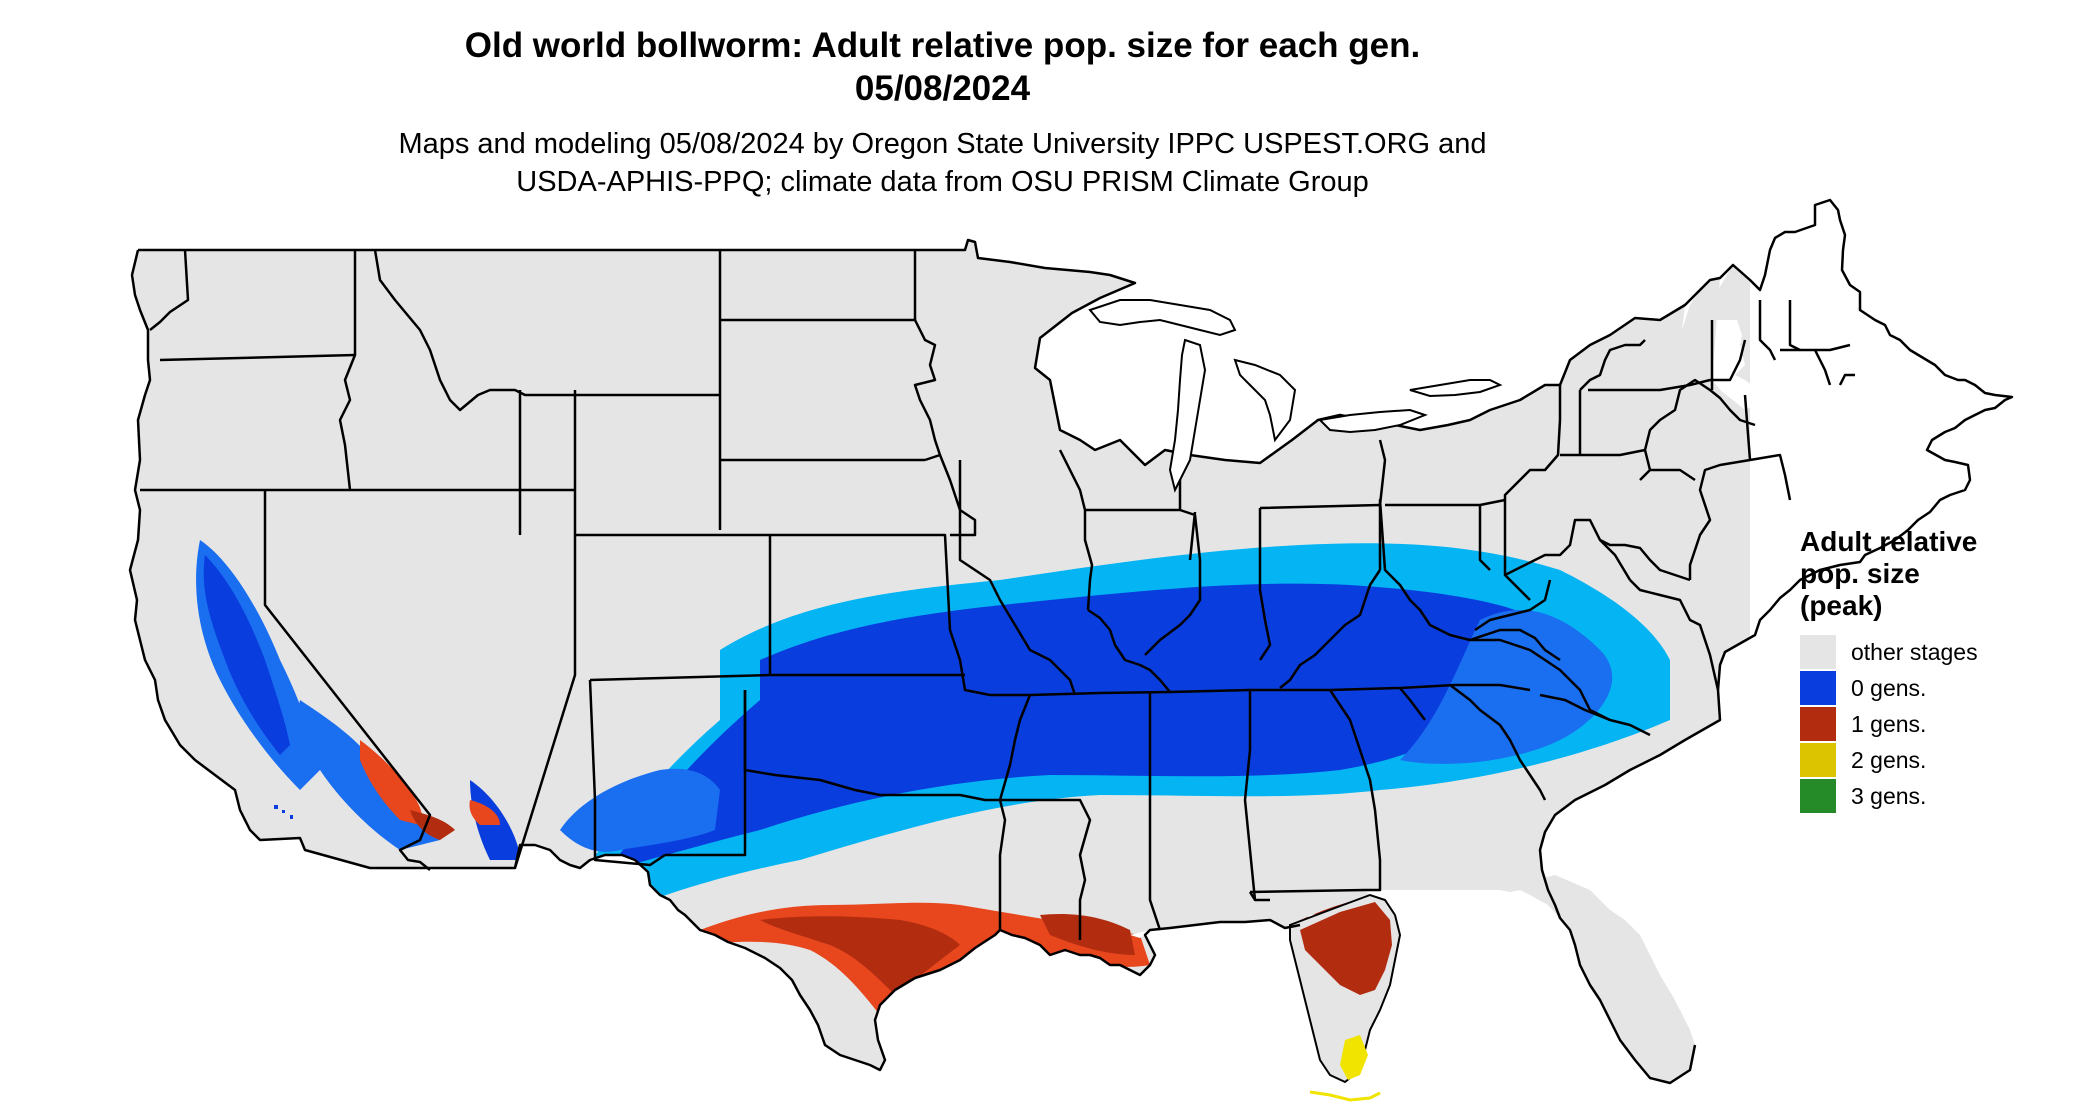 This screenshot has width=2100, height=1116. What do you see at coordinates (1860, 573) in the screenshot?
I see `legend-title-line2: pop. size` at bounding box center [1860, 573].